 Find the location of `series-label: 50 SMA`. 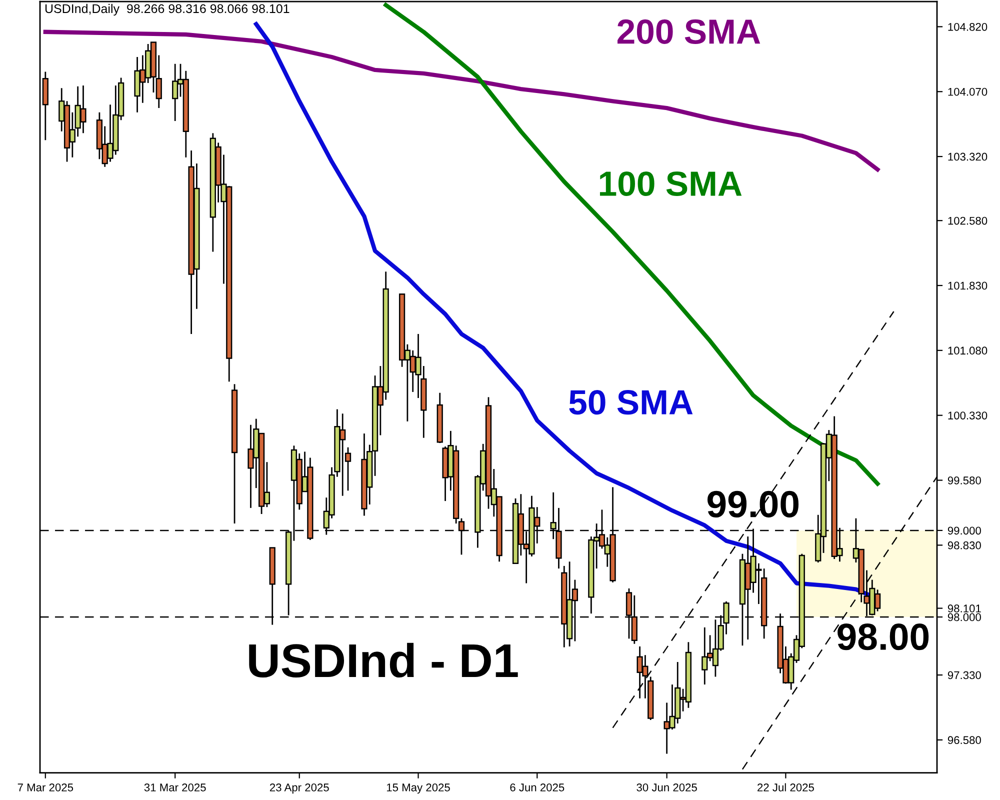

series-label: 50 SMA is located at coordinates (631, 402).